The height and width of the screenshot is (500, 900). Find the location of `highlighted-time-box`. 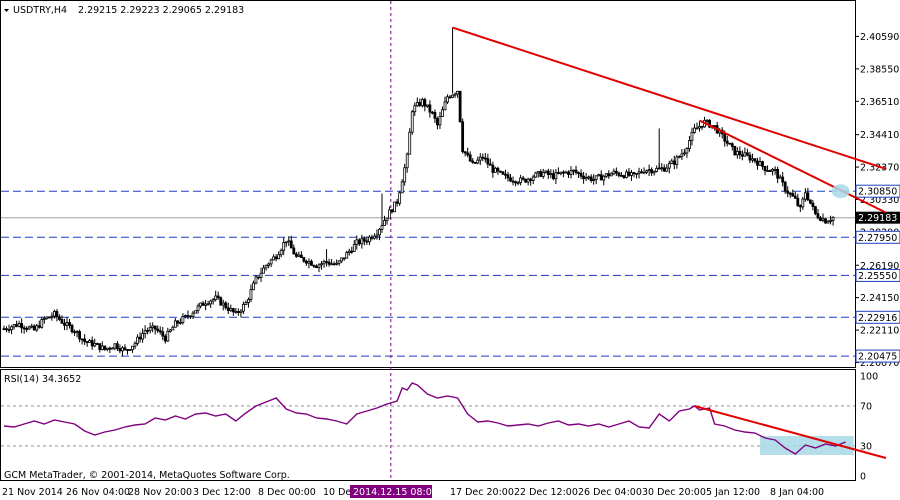

highlighted-time-box is located at coordinates (391, 491).